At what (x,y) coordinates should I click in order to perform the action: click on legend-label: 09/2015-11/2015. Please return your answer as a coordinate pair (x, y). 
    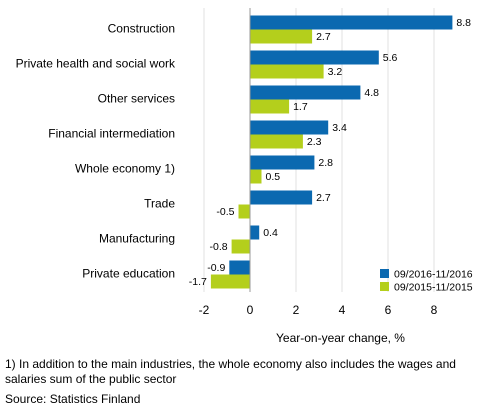
    Looking at the image, I should click on (433, 288).